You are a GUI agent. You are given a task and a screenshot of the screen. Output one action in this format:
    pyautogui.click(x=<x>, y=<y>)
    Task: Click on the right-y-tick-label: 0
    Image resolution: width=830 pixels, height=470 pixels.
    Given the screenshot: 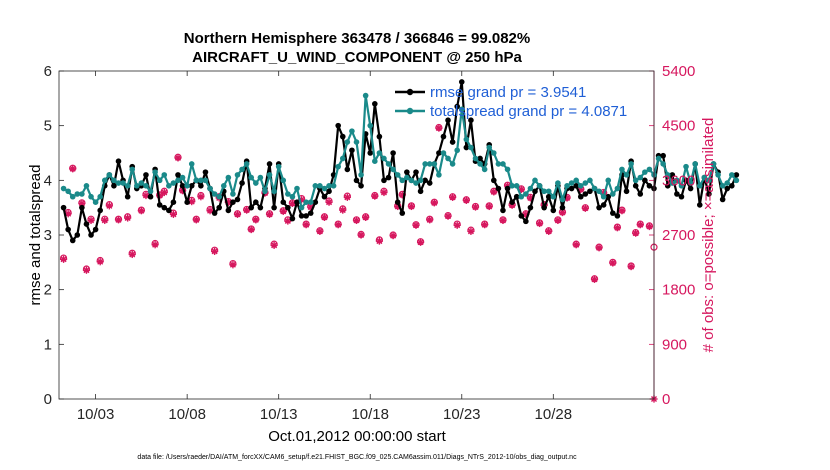 What is the action you would take?
    pyautogui.click(x=666, y=399)
    